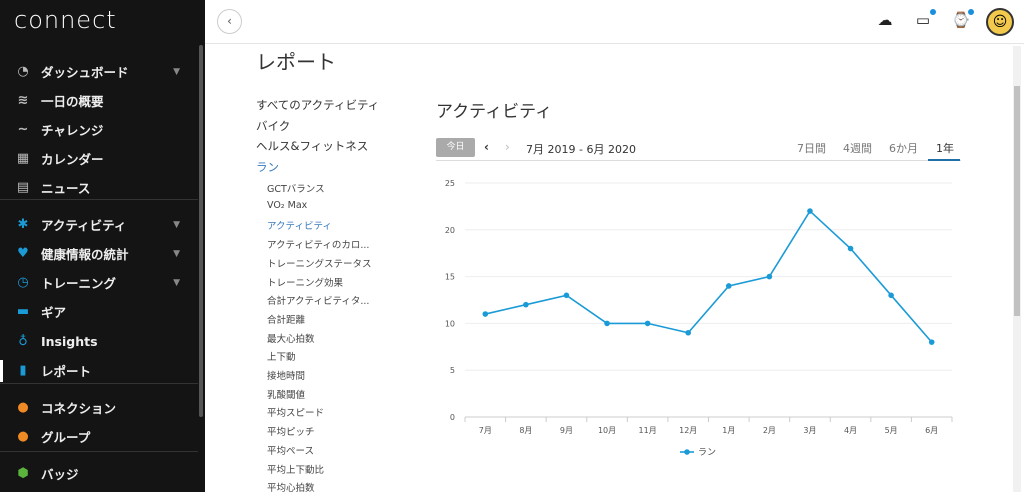  I want to click on report-item: VO₂ Max, so click(287, 205).